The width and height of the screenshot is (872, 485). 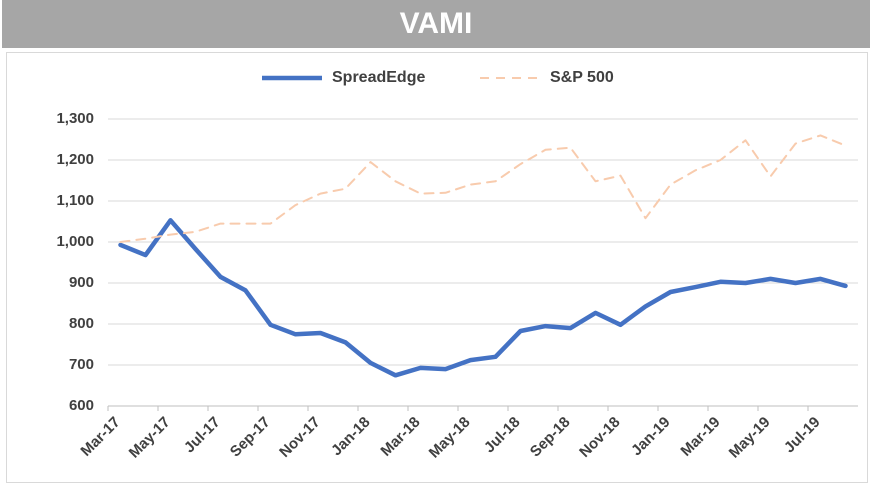 What do you see at coordinates (81, 323) in the screenshot?
I see `y-tick-label: 800` at bounding box center [81, 323].